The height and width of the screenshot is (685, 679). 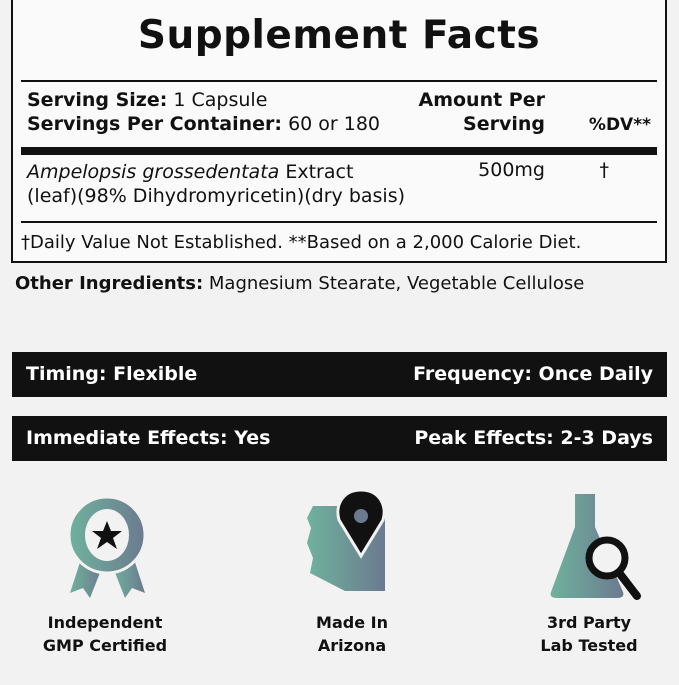 What do you see at coordinates (504, 124) in the screenshot?
I see `amount-header-2: Serving` at bounding box center [504, 124].